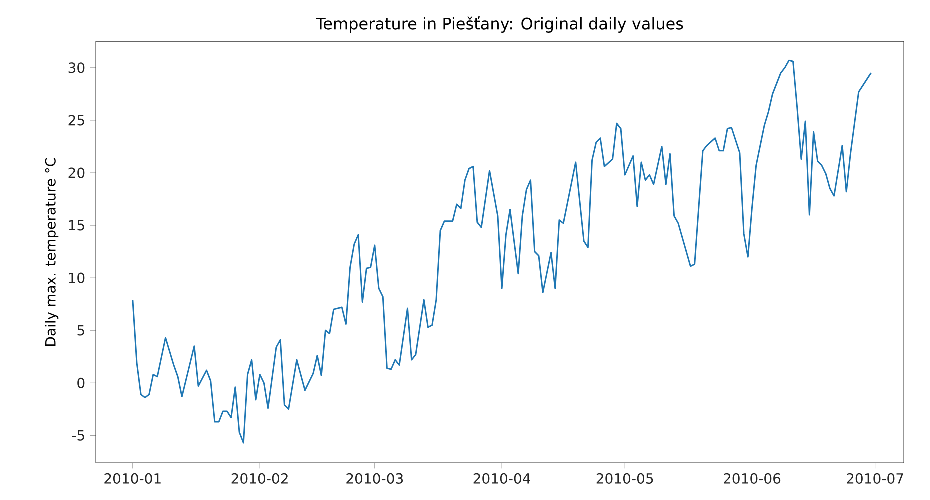 Image resolution: width=930 pixels, height=500 pixels. What do you see at coordinates (375, 478) in the screenshot?
I see `x-tick-label: 2010-03` at bounding box center [375, 478].